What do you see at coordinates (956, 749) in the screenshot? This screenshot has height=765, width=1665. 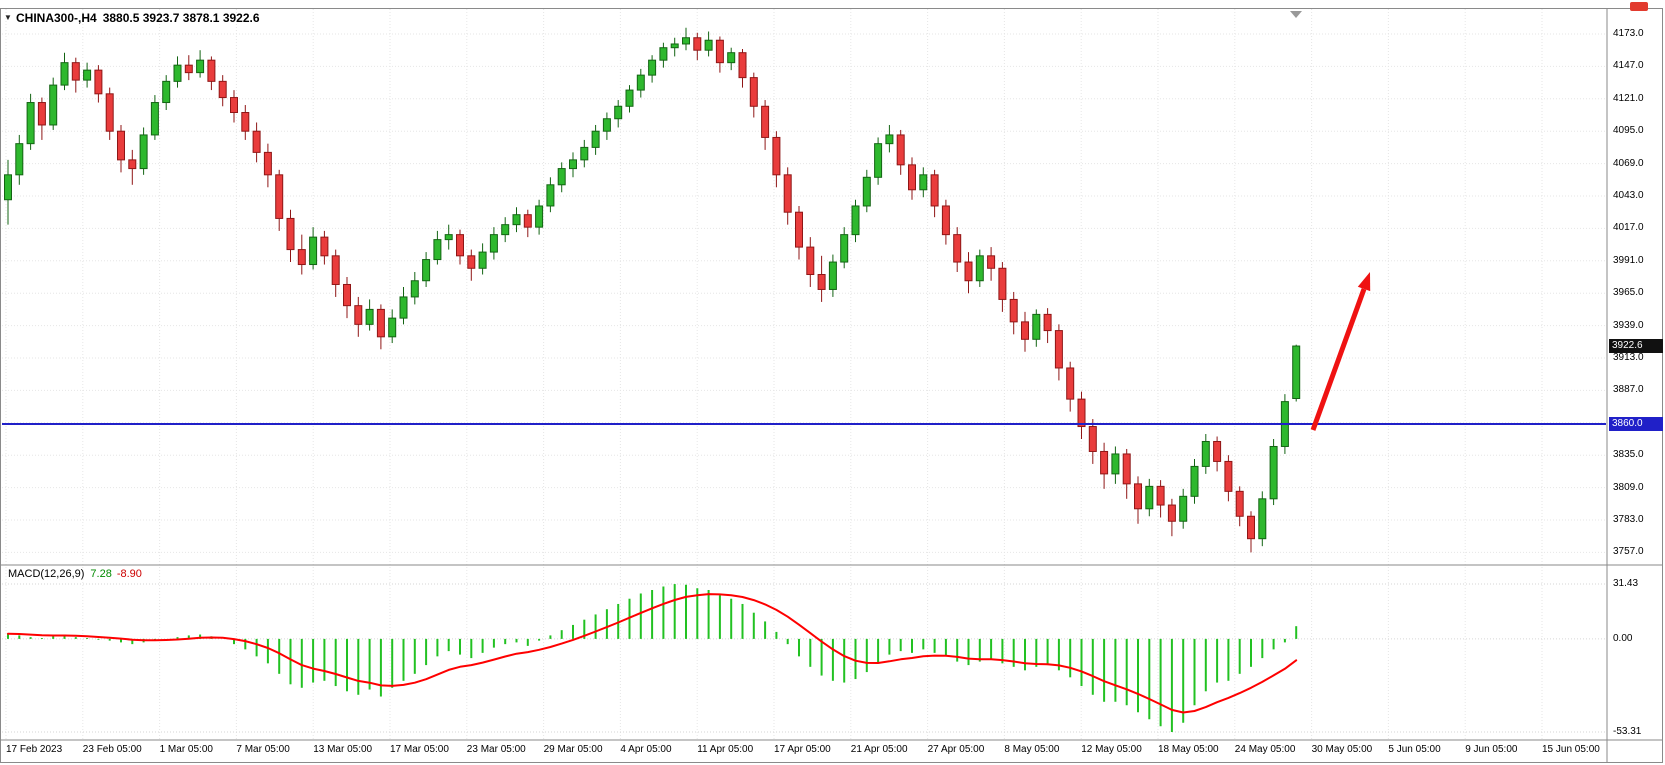 I see `time-axis-label: 27 Apr 05:00` at bounding box center [956, 749].